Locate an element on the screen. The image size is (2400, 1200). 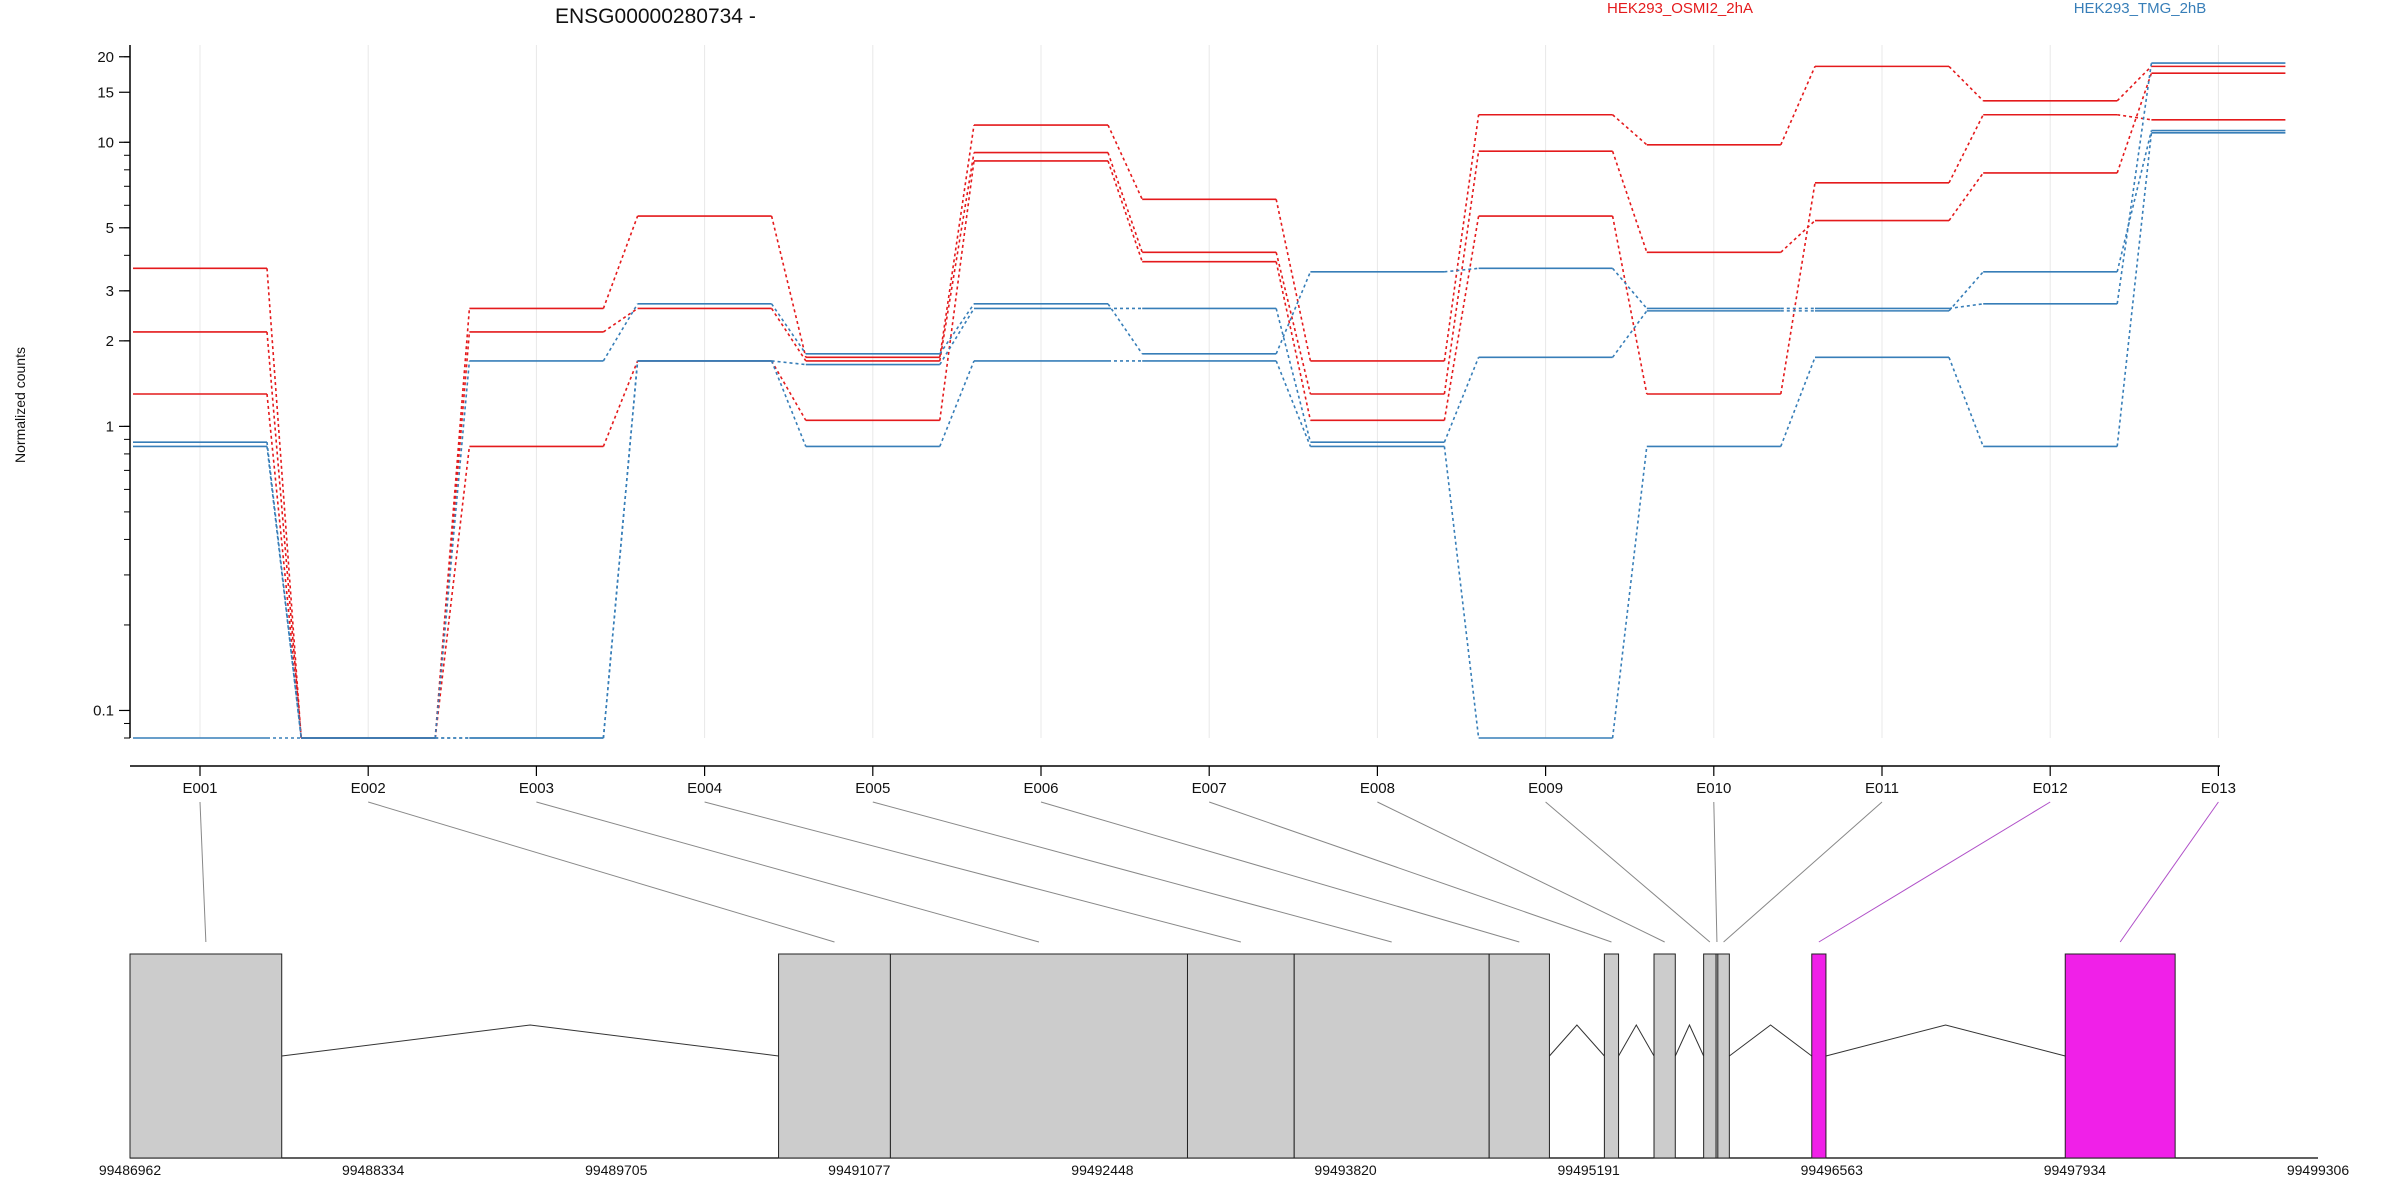
y-tick-label: 15 is located at coordinates (105, 92).